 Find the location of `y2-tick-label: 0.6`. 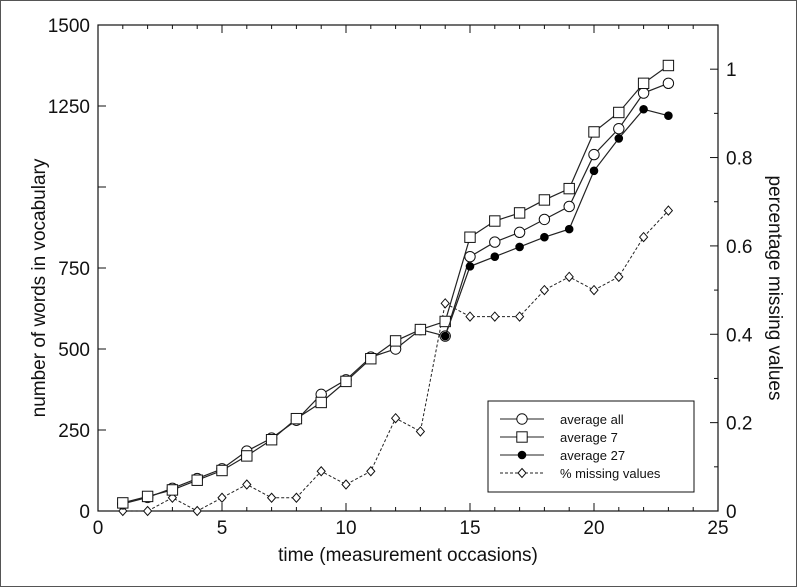

y2-tick-label: 0.6 is located at coordinates (739, 247).